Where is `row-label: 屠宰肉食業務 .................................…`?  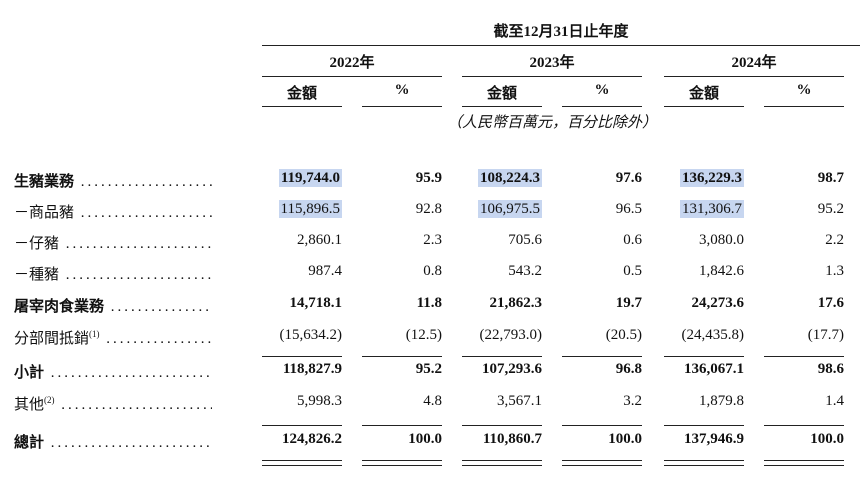 row-label: 屠宰肉食業務 .................................… is located at coordinates (113, 305).